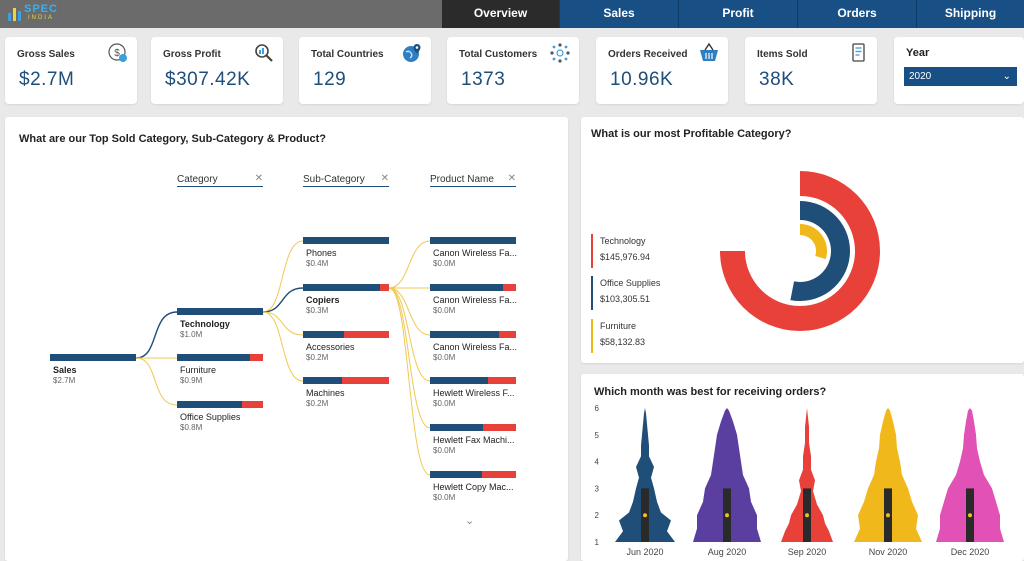 This screenshot has width=1024, height=561. What do you see at coordinates (856, 14) in the screenshot?
I see `tab-orders: Orders` at bounding box center [856, 14].